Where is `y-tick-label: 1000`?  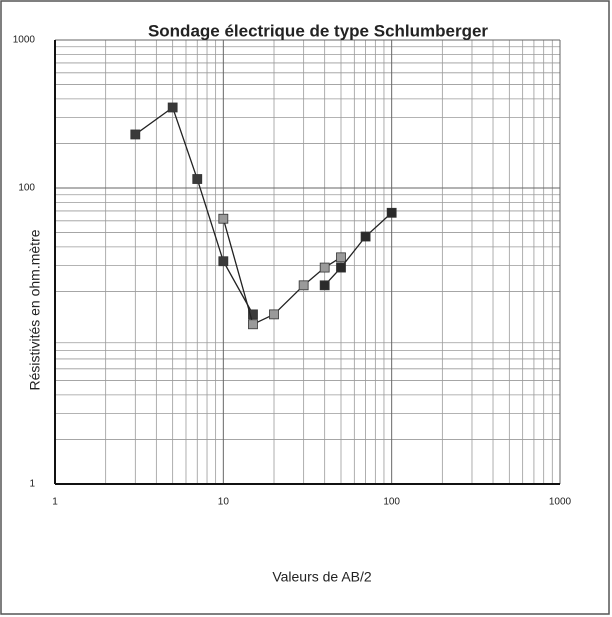
y-tick-label: 1000 is located at coordinates (24, 40).